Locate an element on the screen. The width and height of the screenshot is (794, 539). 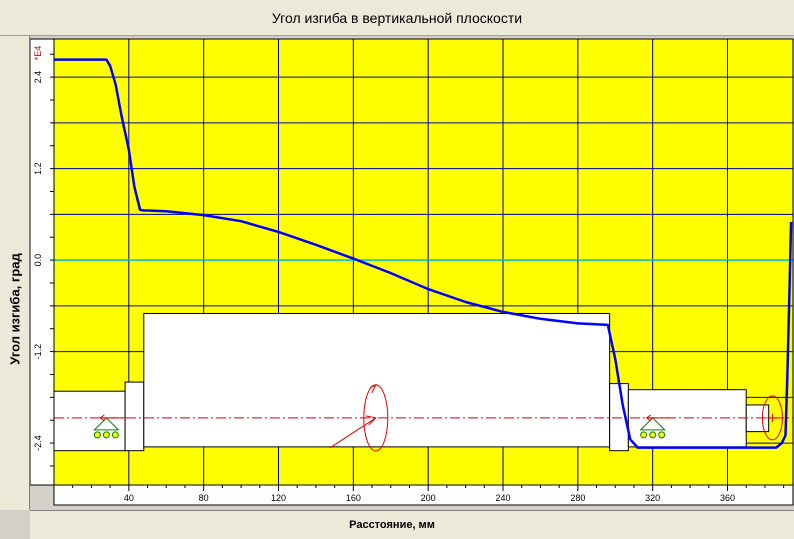
x-tick-label-320: 320 is located at coordinates (652, 498).